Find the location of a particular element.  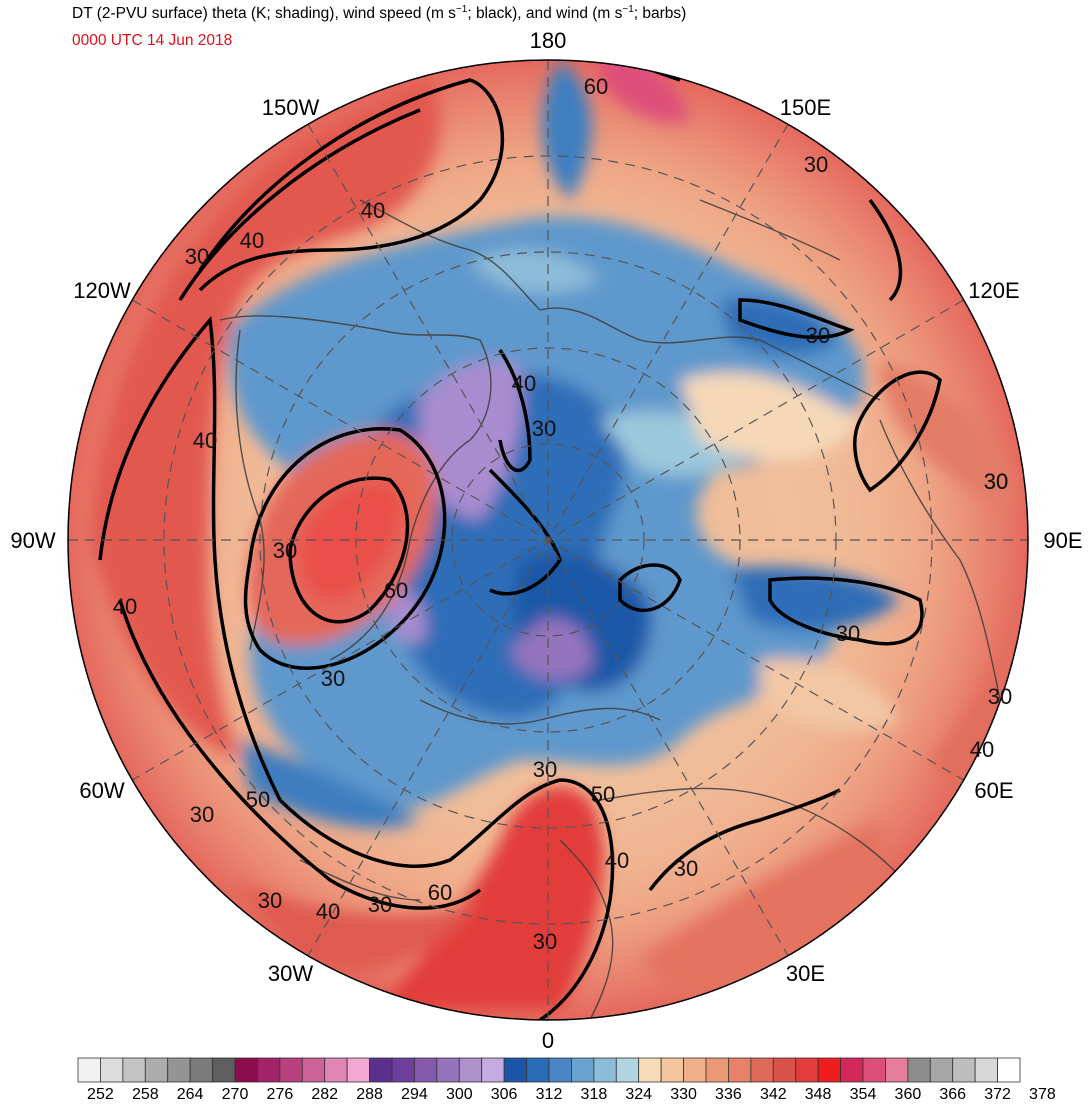

meridian-label: 30W is located at coordinates (290, 973).